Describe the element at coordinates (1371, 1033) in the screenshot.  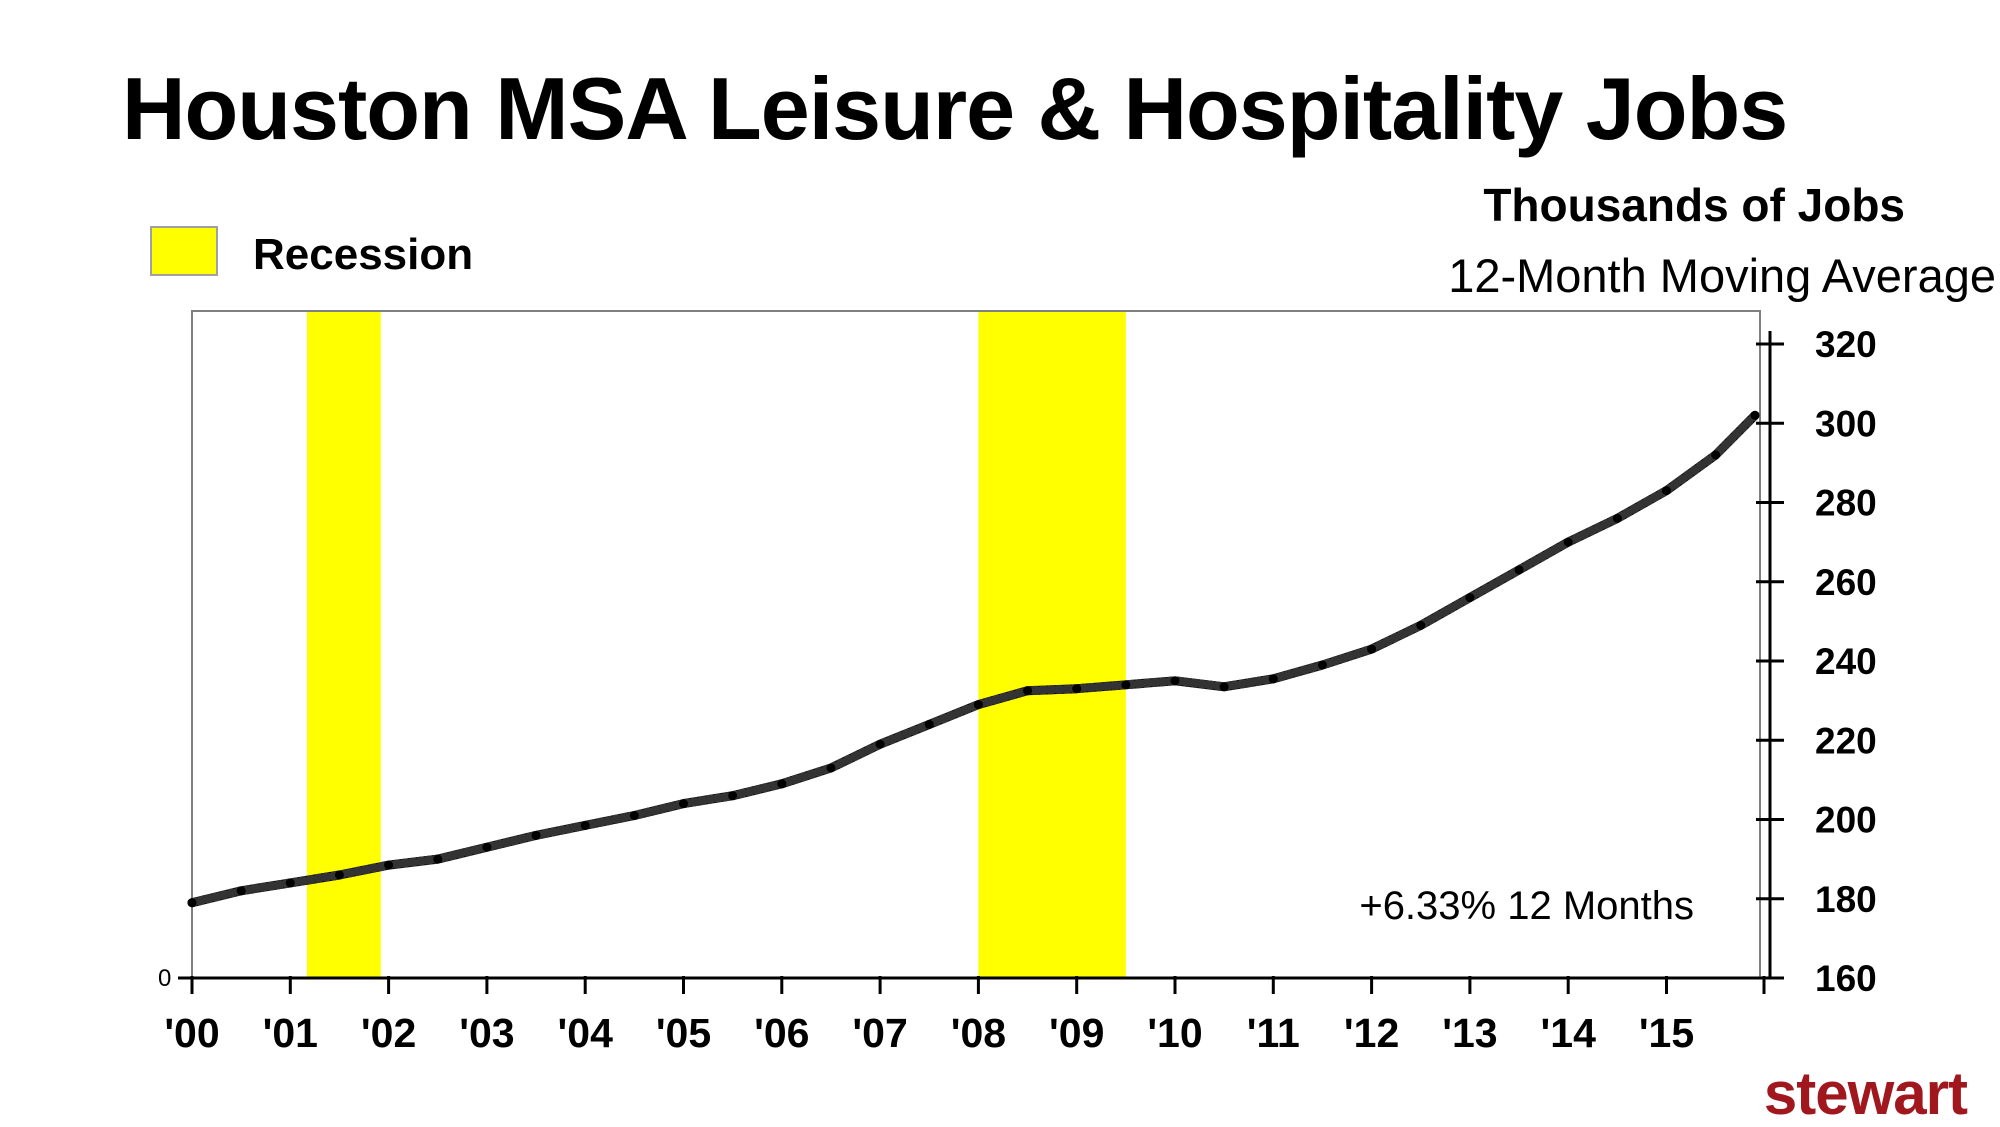
I see `x-tick-label-12: '12` at that location.